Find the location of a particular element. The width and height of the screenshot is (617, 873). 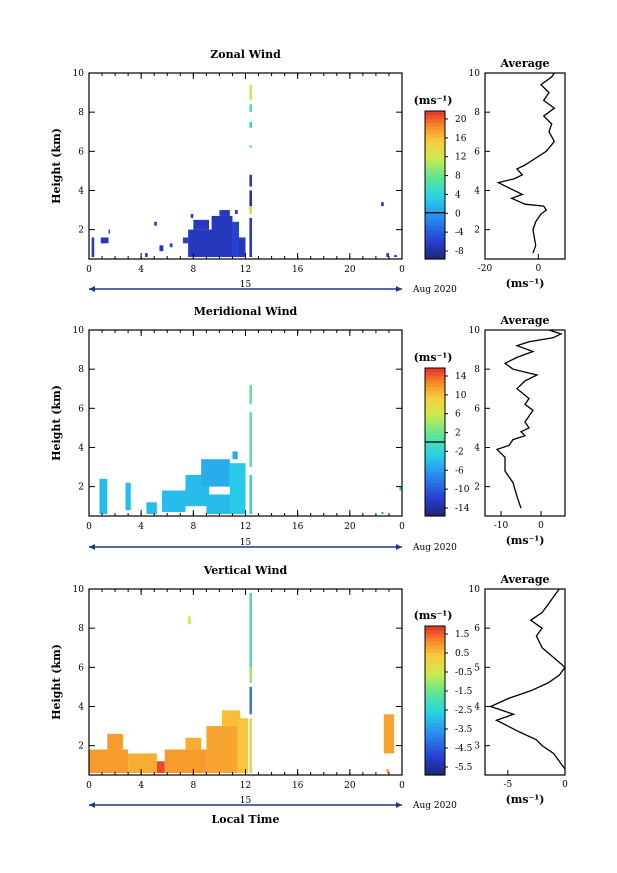

x-tick-label: 12 is located at coordinates (245, 786).